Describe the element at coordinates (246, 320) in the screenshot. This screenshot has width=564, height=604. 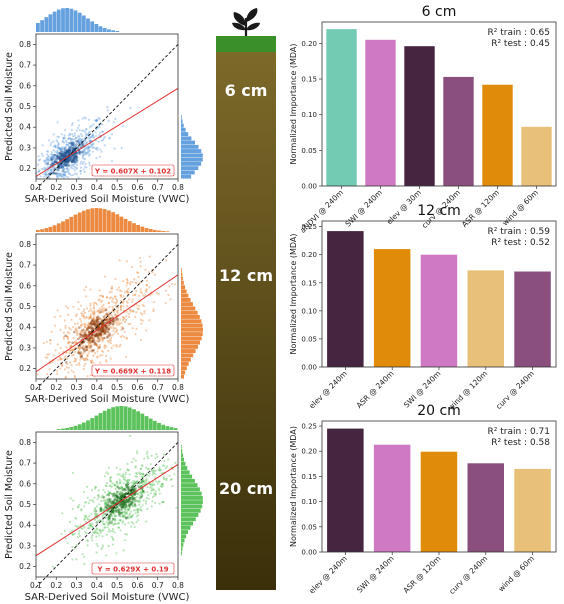
I see `soil-profile` at that location.